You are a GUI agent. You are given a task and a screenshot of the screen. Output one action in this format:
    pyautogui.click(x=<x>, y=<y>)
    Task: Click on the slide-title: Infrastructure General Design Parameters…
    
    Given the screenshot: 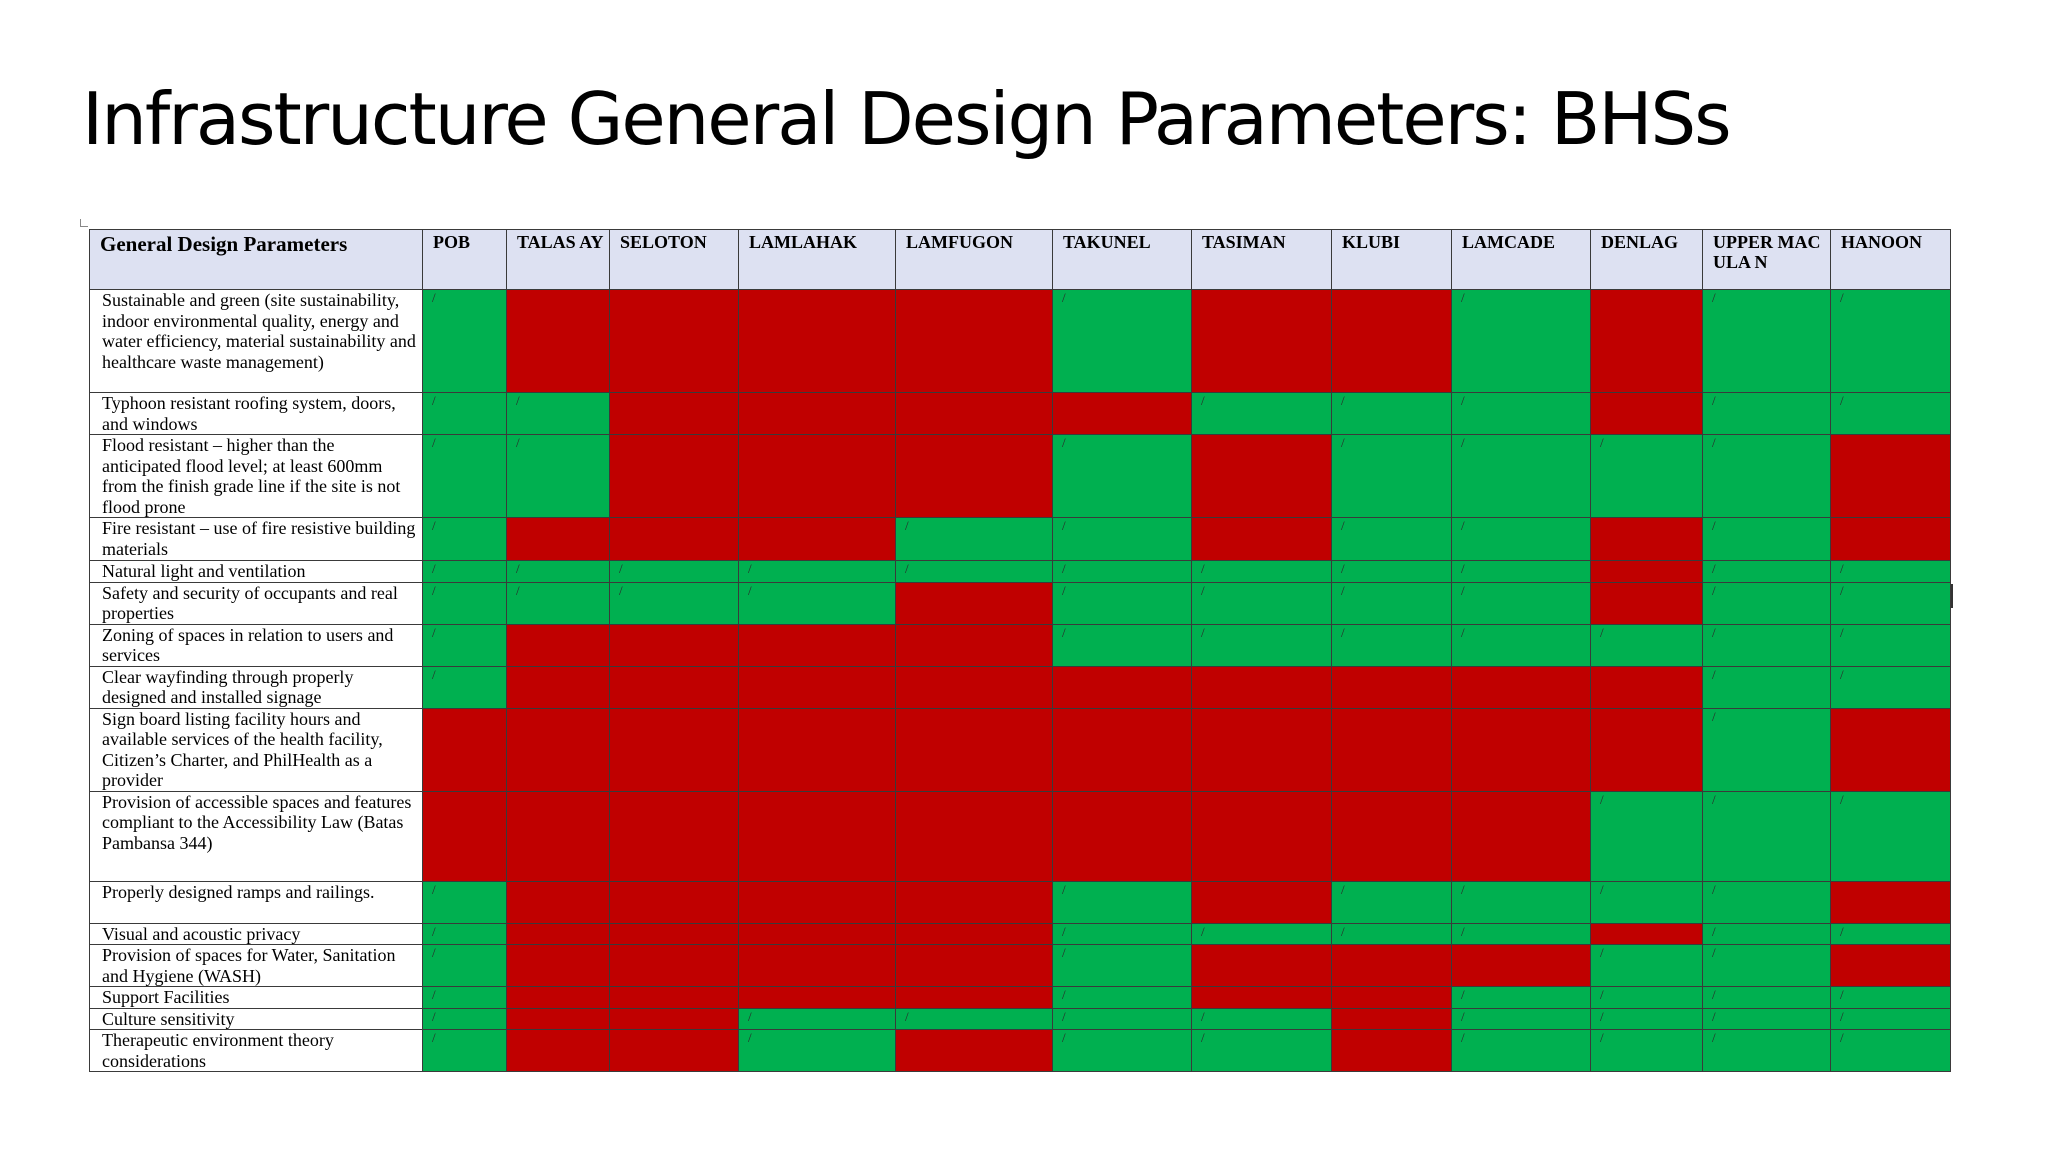 What is the action you would take?
    pyautogui.click(x=907, y=119)
    